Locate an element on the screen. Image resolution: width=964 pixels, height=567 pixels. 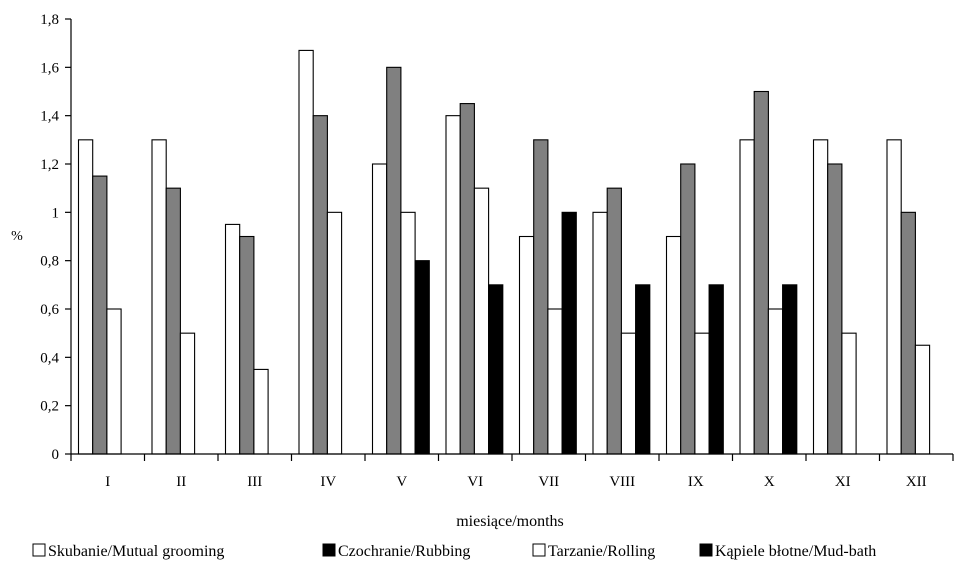
x-tick-label: X is located at coordinates (769, 482).